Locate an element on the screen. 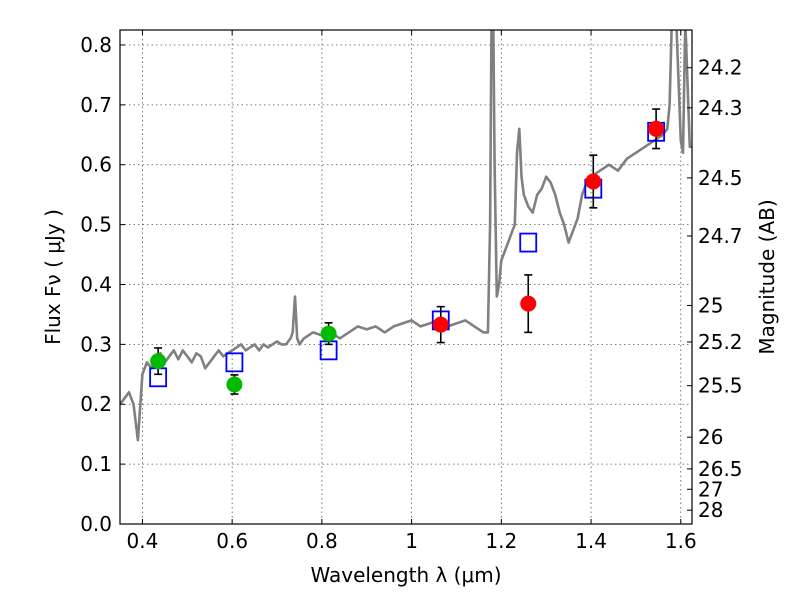  x-tick-label: 1.2 is located at coordinates (501, 541).